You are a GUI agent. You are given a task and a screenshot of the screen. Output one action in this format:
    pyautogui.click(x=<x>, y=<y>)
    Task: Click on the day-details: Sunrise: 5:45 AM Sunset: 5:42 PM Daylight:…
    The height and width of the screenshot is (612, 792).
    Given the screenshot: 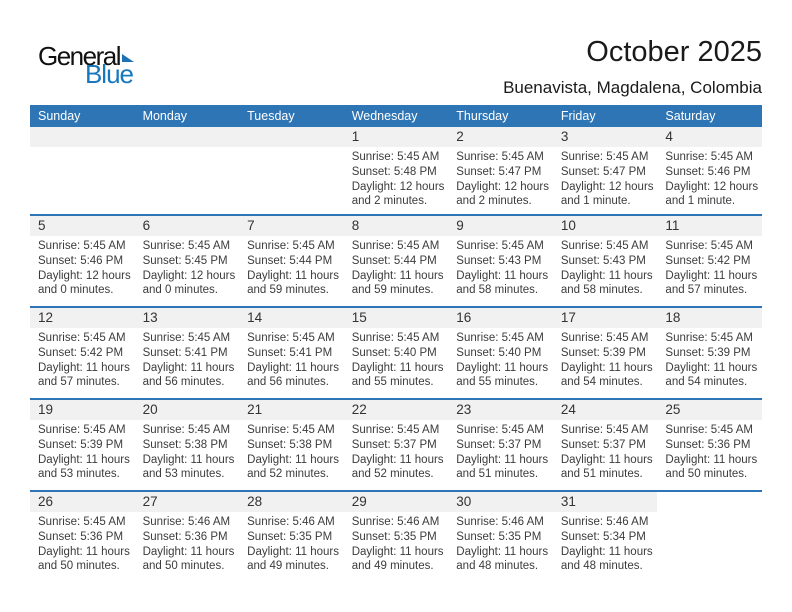 What is the action you would take?
    pyautogui.click(x=709, y=267)
    